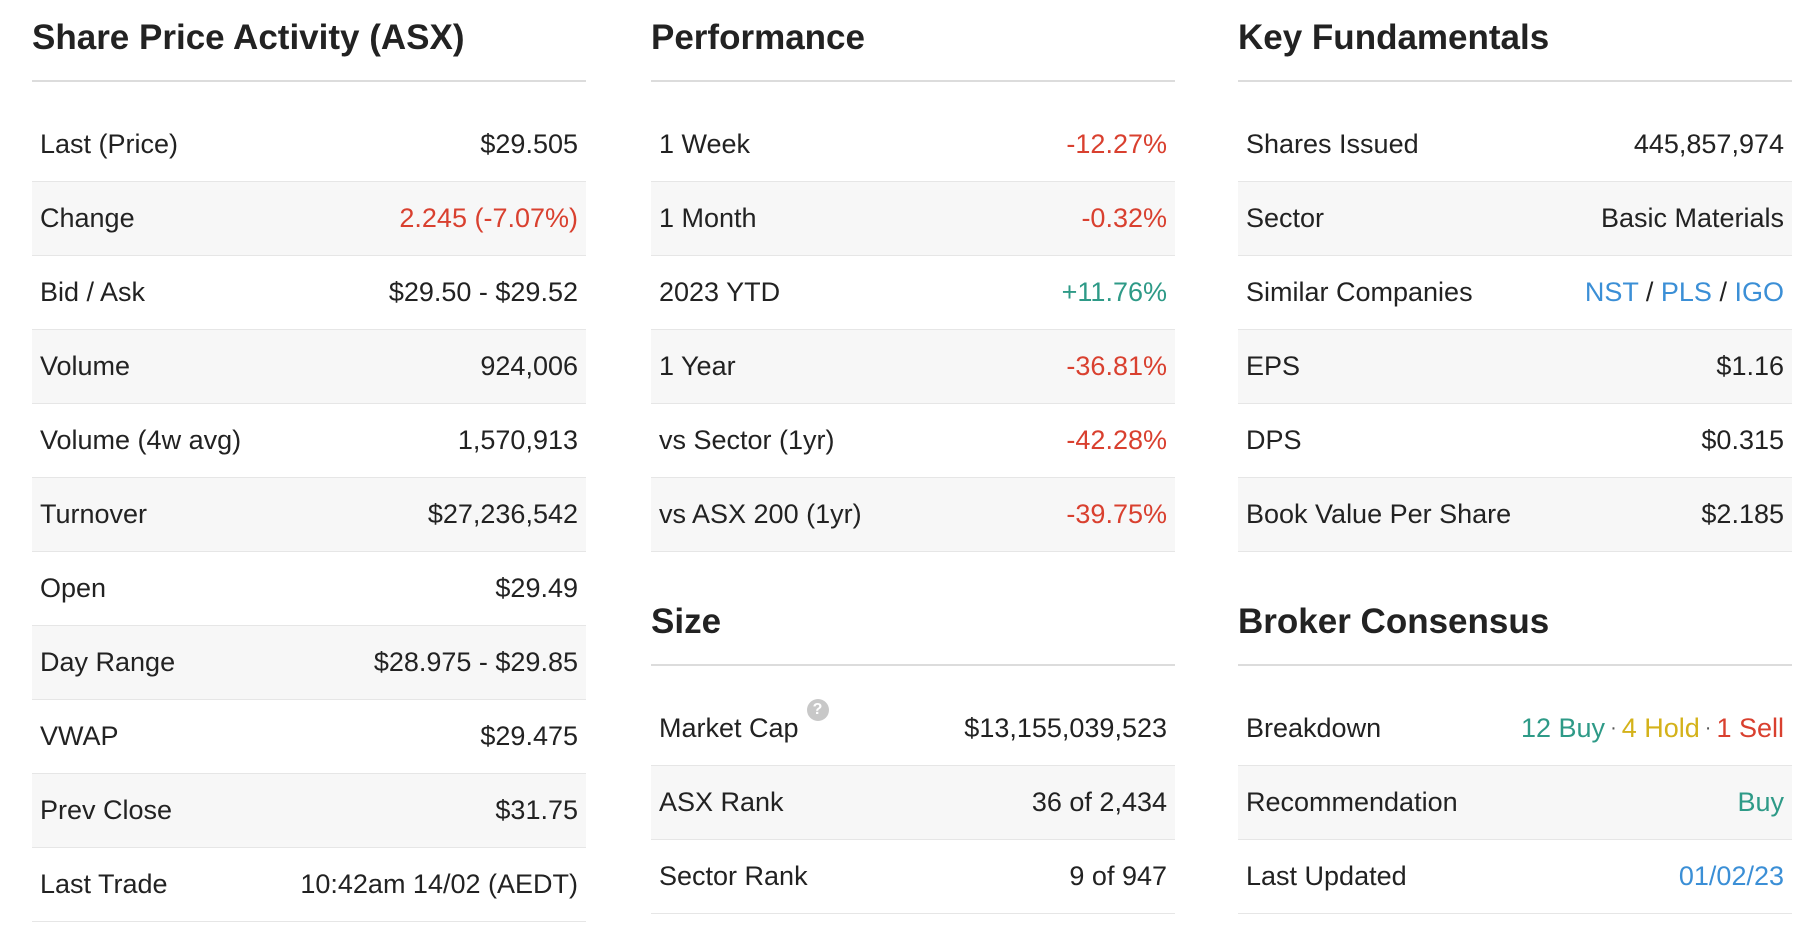 This screenshot has height=944, width=1806. I want to click on row-value: $29.50 - $29.52, so click(483, 292).